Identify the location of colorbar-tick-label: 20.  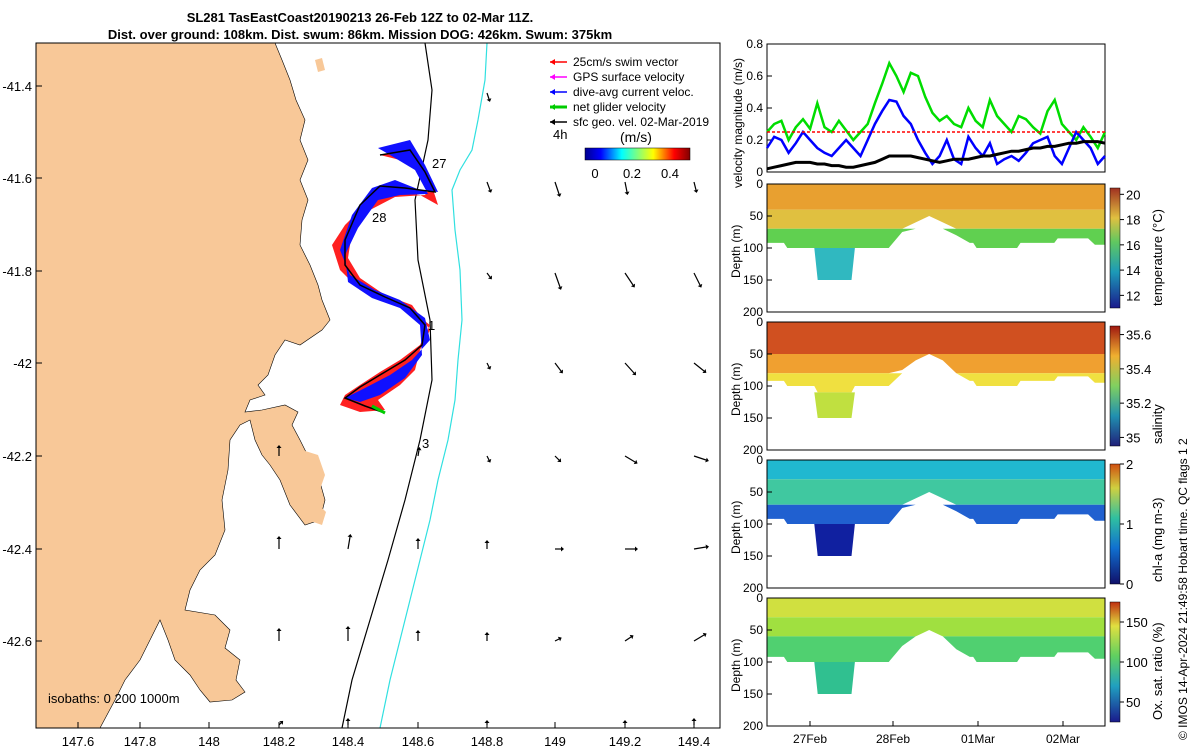
(1133, 194).